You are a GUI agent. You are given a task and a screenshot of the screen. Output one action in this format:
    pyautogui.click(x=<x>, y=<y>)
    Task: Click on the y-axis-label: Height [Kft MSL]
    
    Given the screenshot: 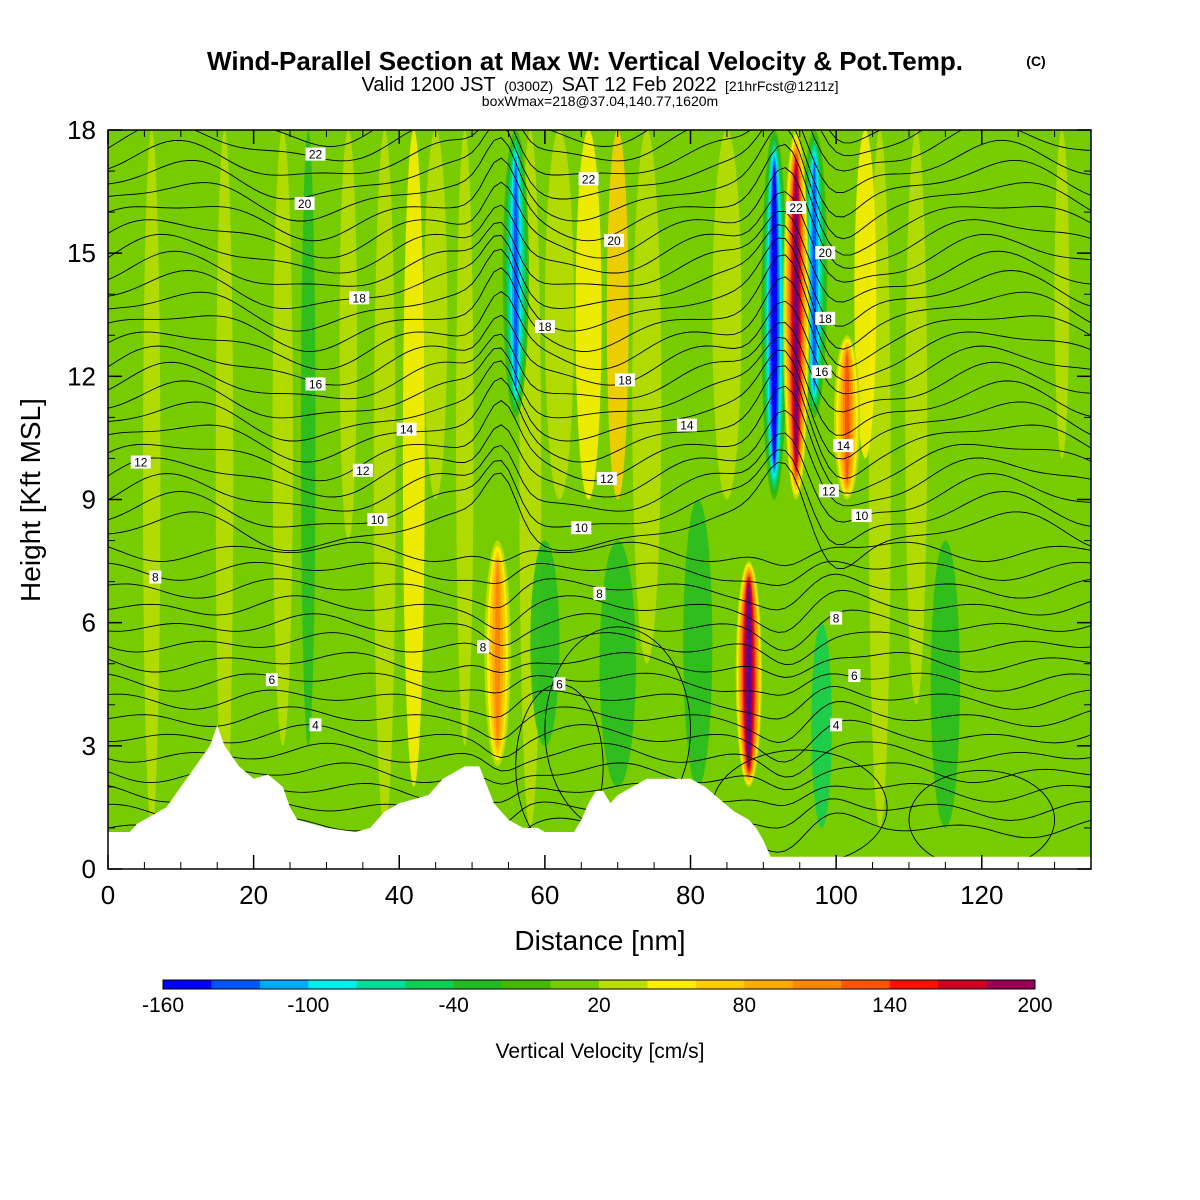 What is the action you would take?
    pyautogui.click(x=30, y=500)
    